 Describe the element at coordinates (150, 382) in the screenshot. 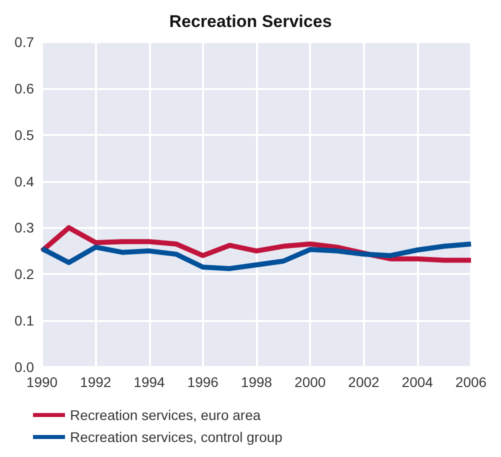

I see `x-tick-label: 1994` at that location.